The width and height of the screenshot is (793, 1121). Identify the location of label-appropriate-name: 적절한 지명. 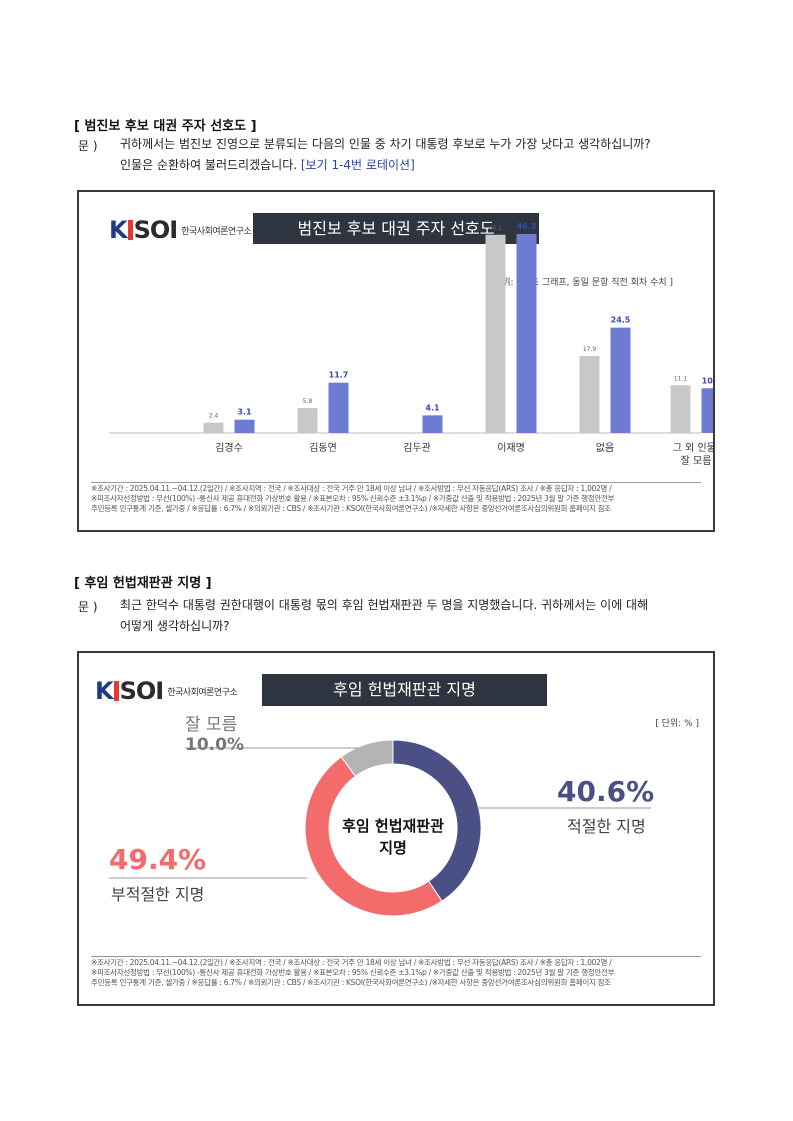
(606, 826).